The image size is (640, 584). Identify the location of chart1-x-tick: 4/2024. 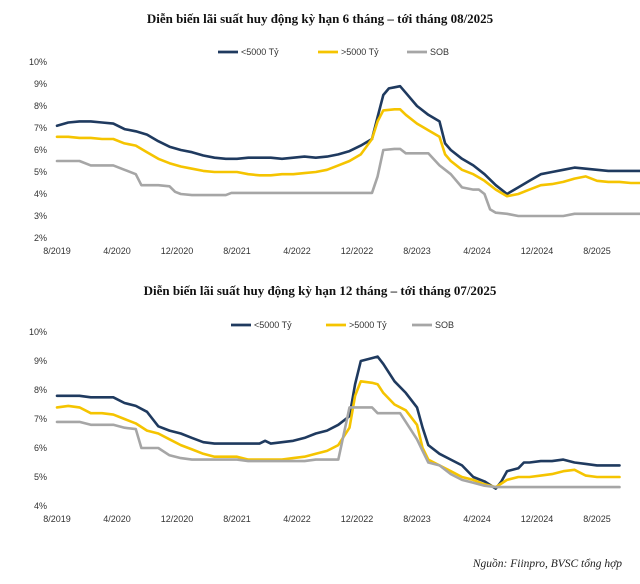
(477, 251).